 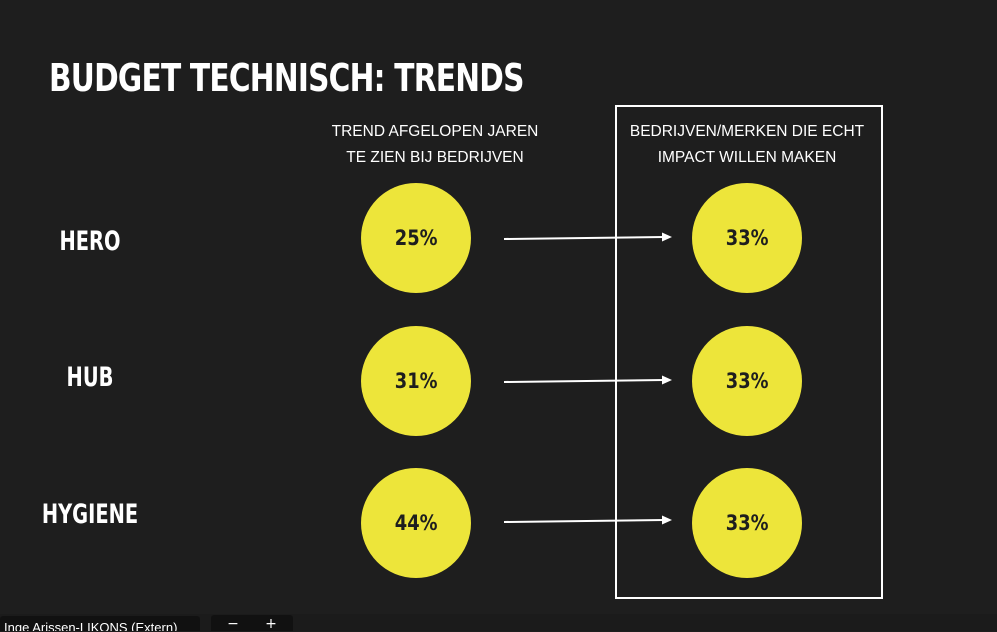 I want to click on target-value-hub: 33%, so click(x=747, y=381).